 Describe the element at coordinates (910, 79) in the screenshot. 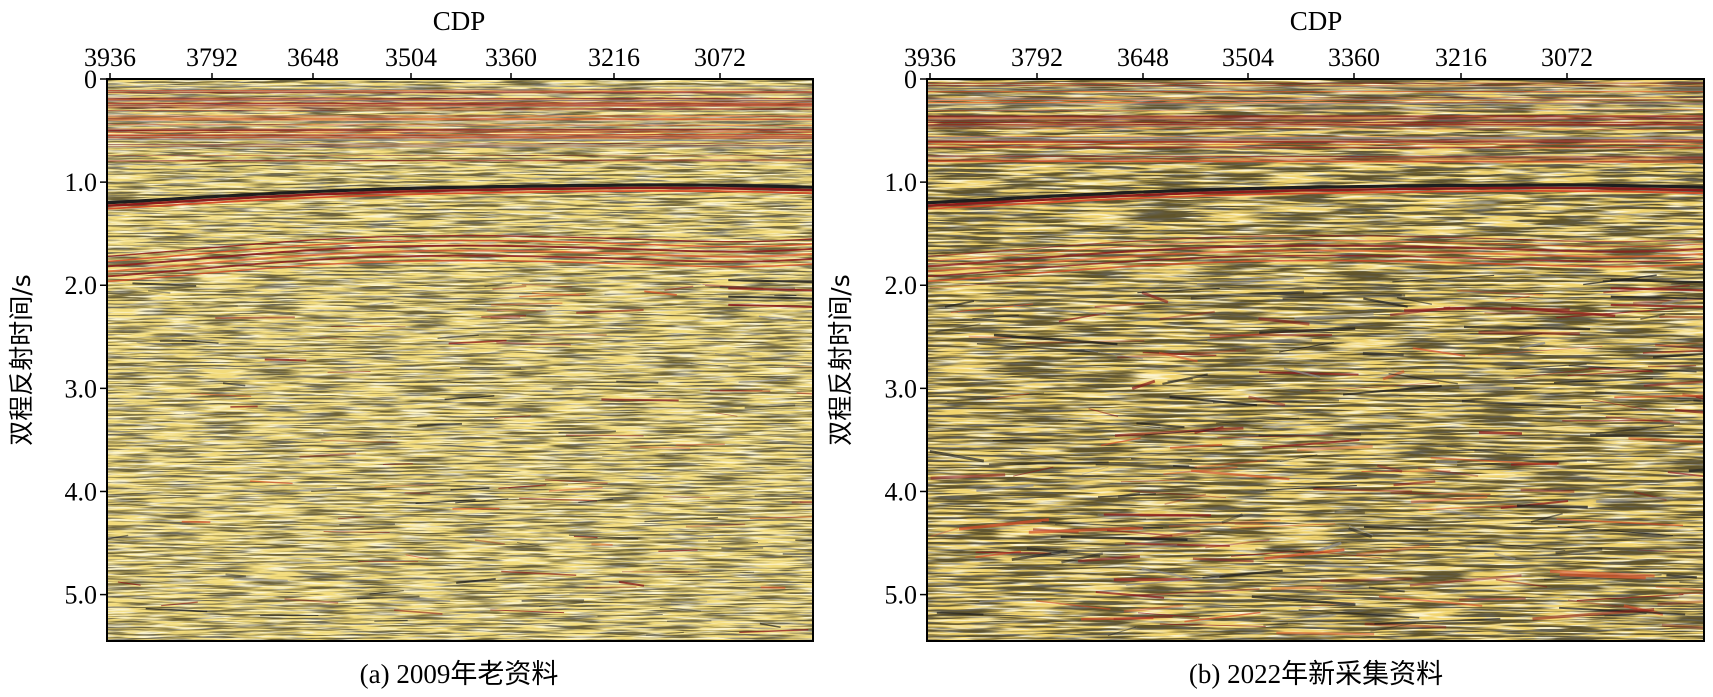

I see `y-tick-label: 0` at that location.